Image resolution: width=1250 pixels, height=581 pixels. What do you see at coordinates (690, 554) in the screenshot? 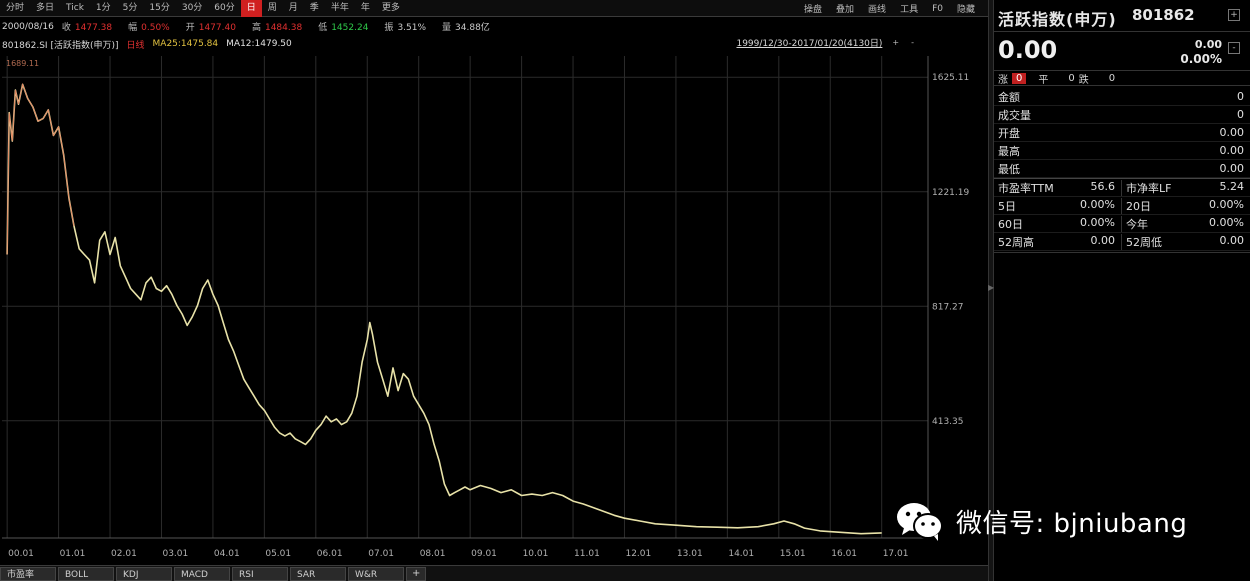
I see `x-tick-label: 13.01` at bounding box center [690, 554].